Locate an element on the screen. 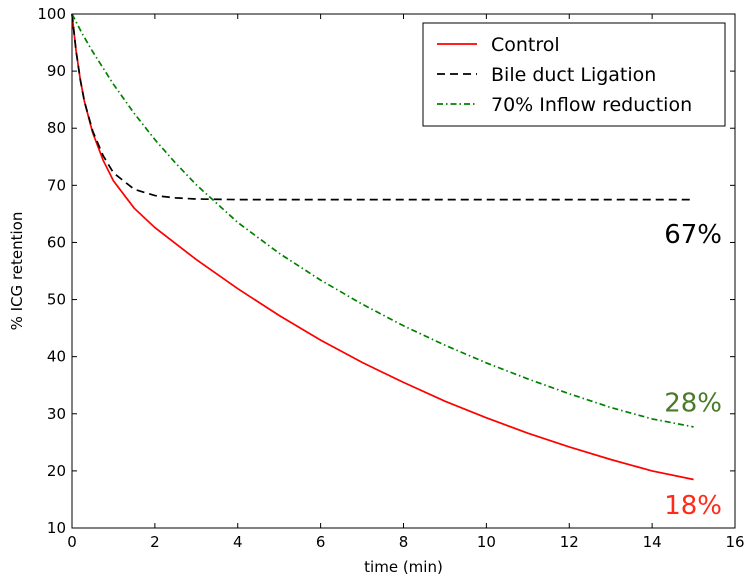  legend-box is located at coordinates (574, 74).